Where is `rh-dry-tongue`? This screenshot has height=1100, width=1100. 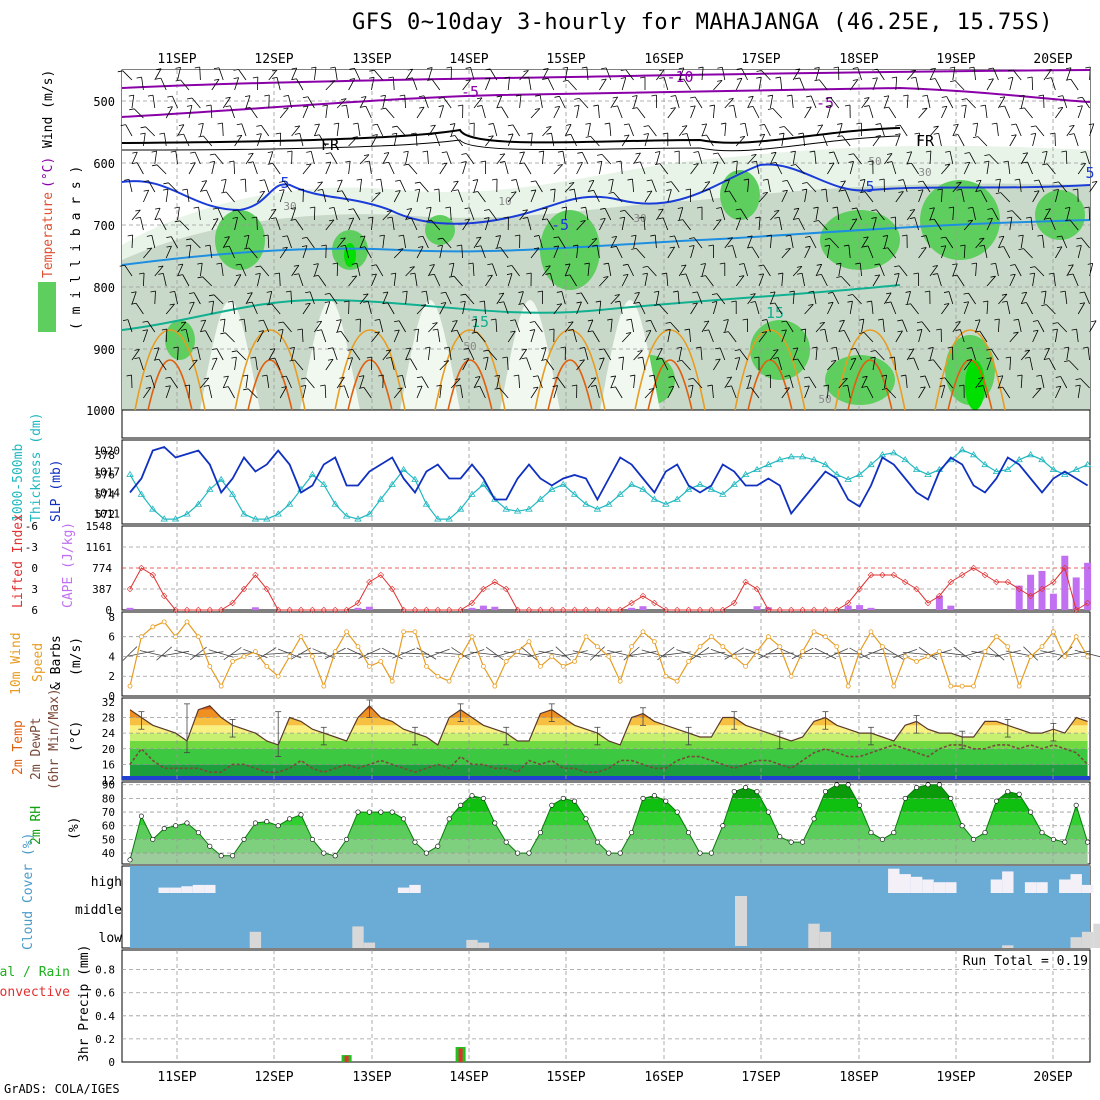
rh-dry-tongue is located at coordinates (530, 355).